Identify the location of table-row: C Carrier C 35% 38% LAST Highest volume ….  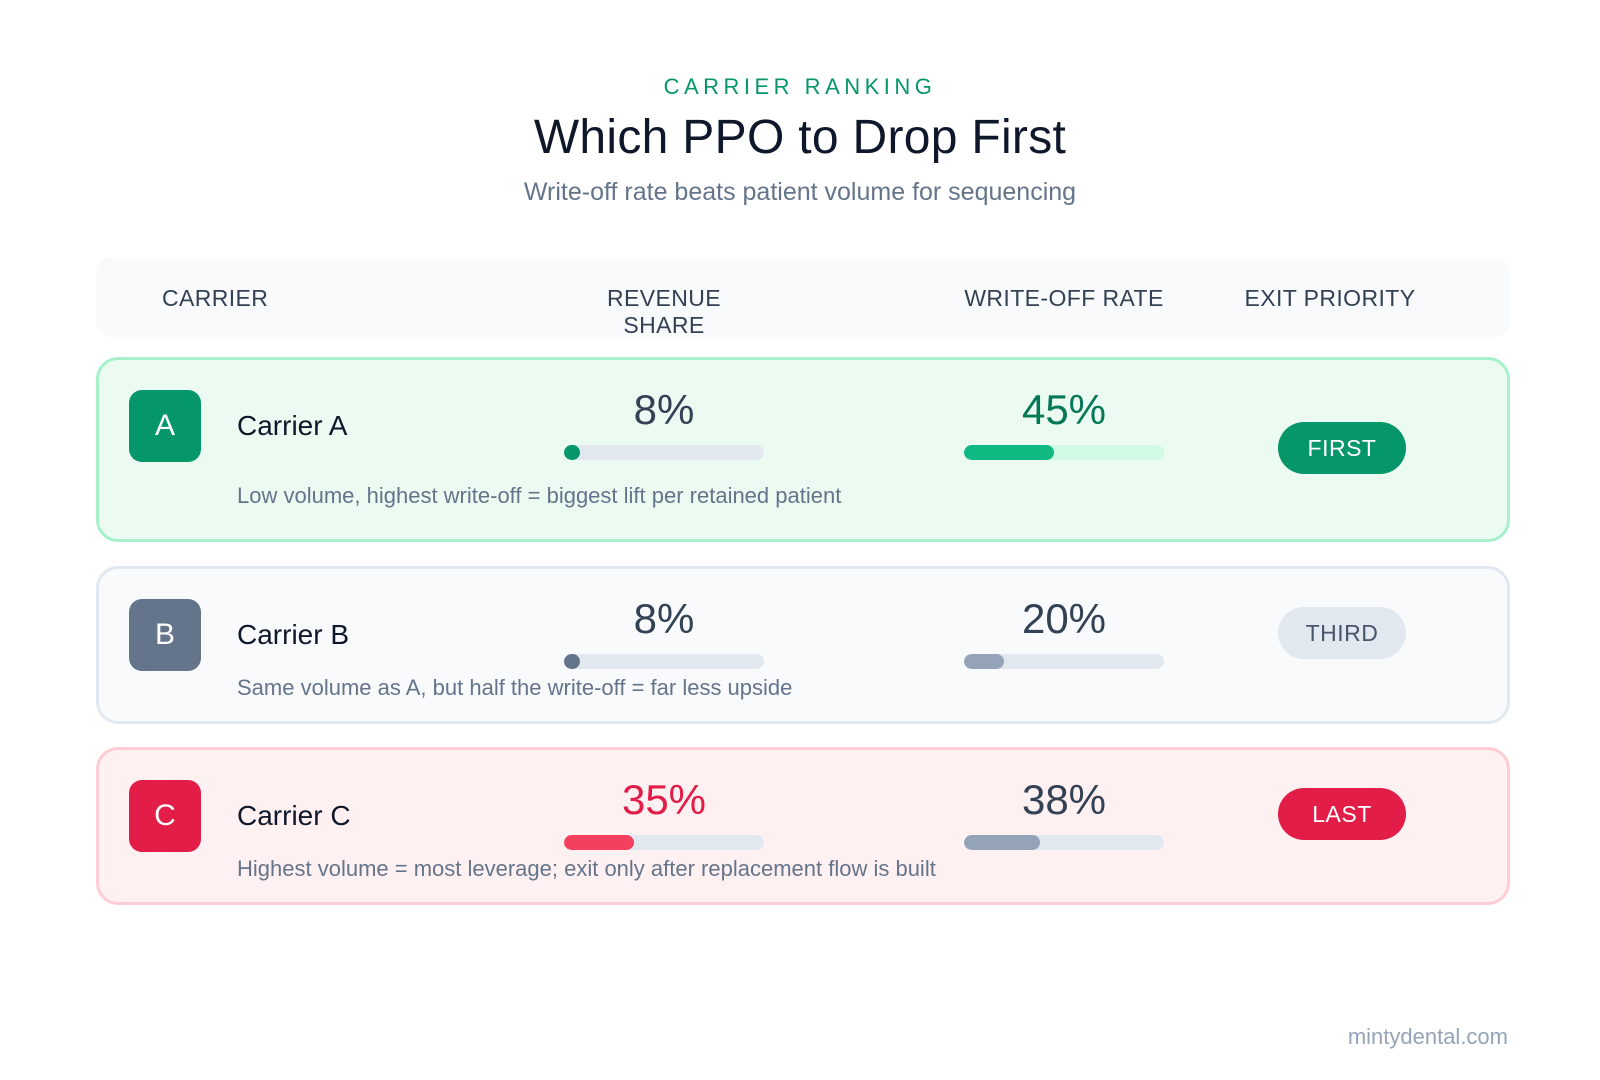
(803, 826).